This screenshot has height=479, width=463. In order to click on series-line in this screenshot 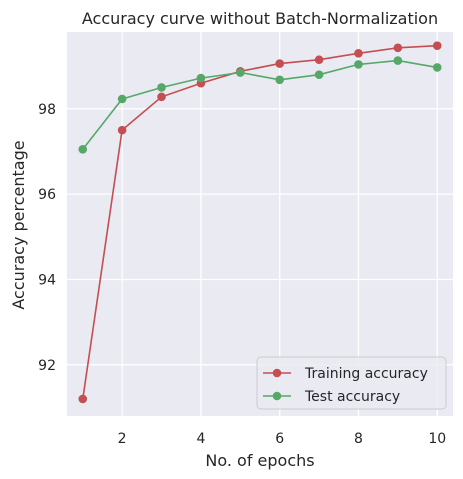, I will do `click(260, 104)`.